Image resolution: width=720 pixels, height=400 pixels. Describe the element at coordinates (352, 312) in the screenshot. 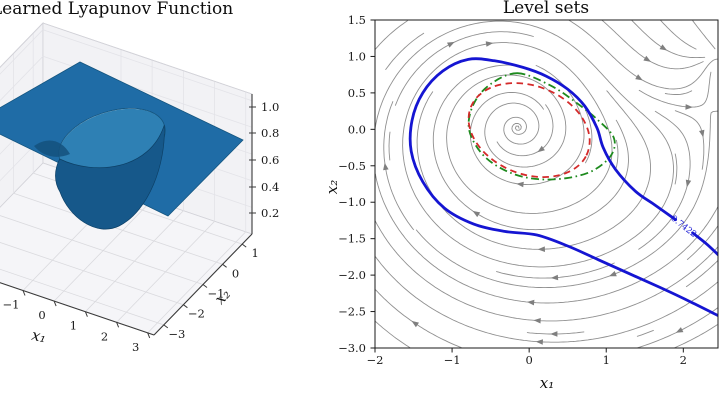

I see `y-tick-label: −2.5` at that location.